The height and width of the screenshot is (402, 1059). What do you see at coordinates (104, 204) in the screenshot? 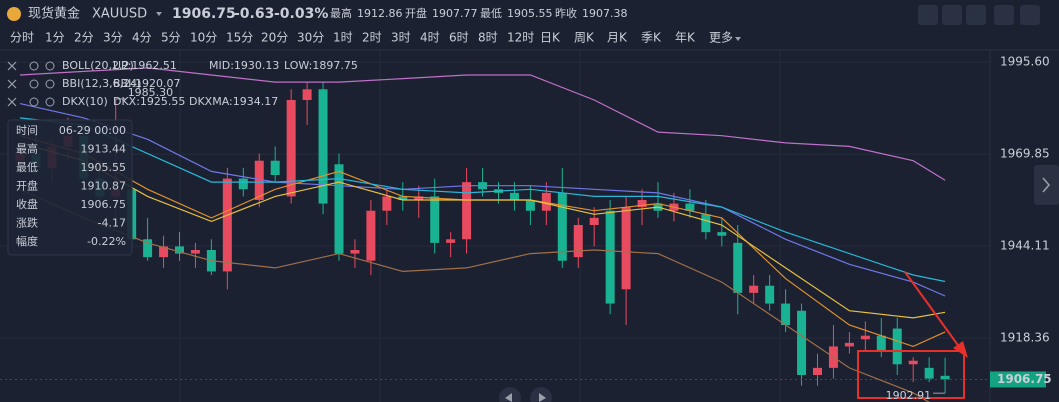
I see `info-value: 1906.75` at bounding box center [104, 204].